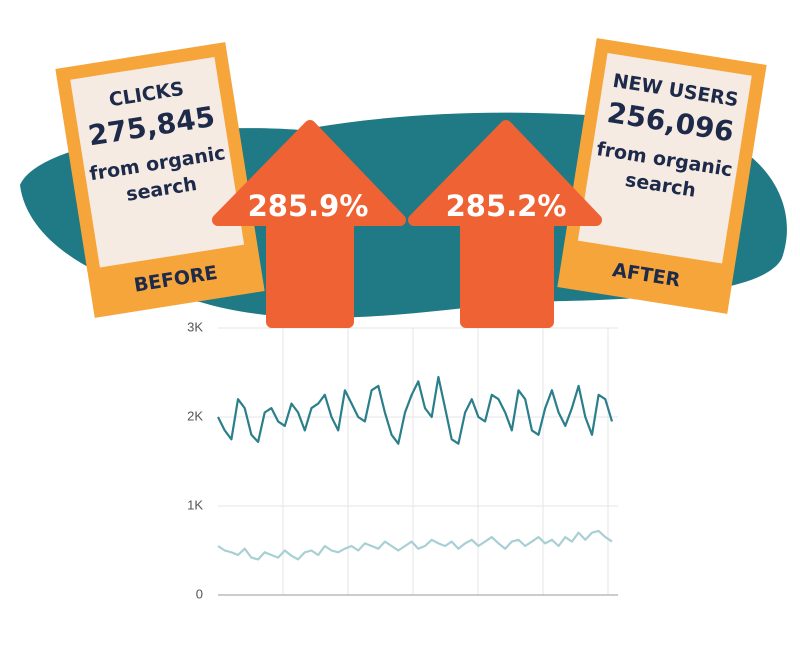 This screenshot has width=800, height=660. I want to click on y-tick-label: 1K, so click(195, 504).